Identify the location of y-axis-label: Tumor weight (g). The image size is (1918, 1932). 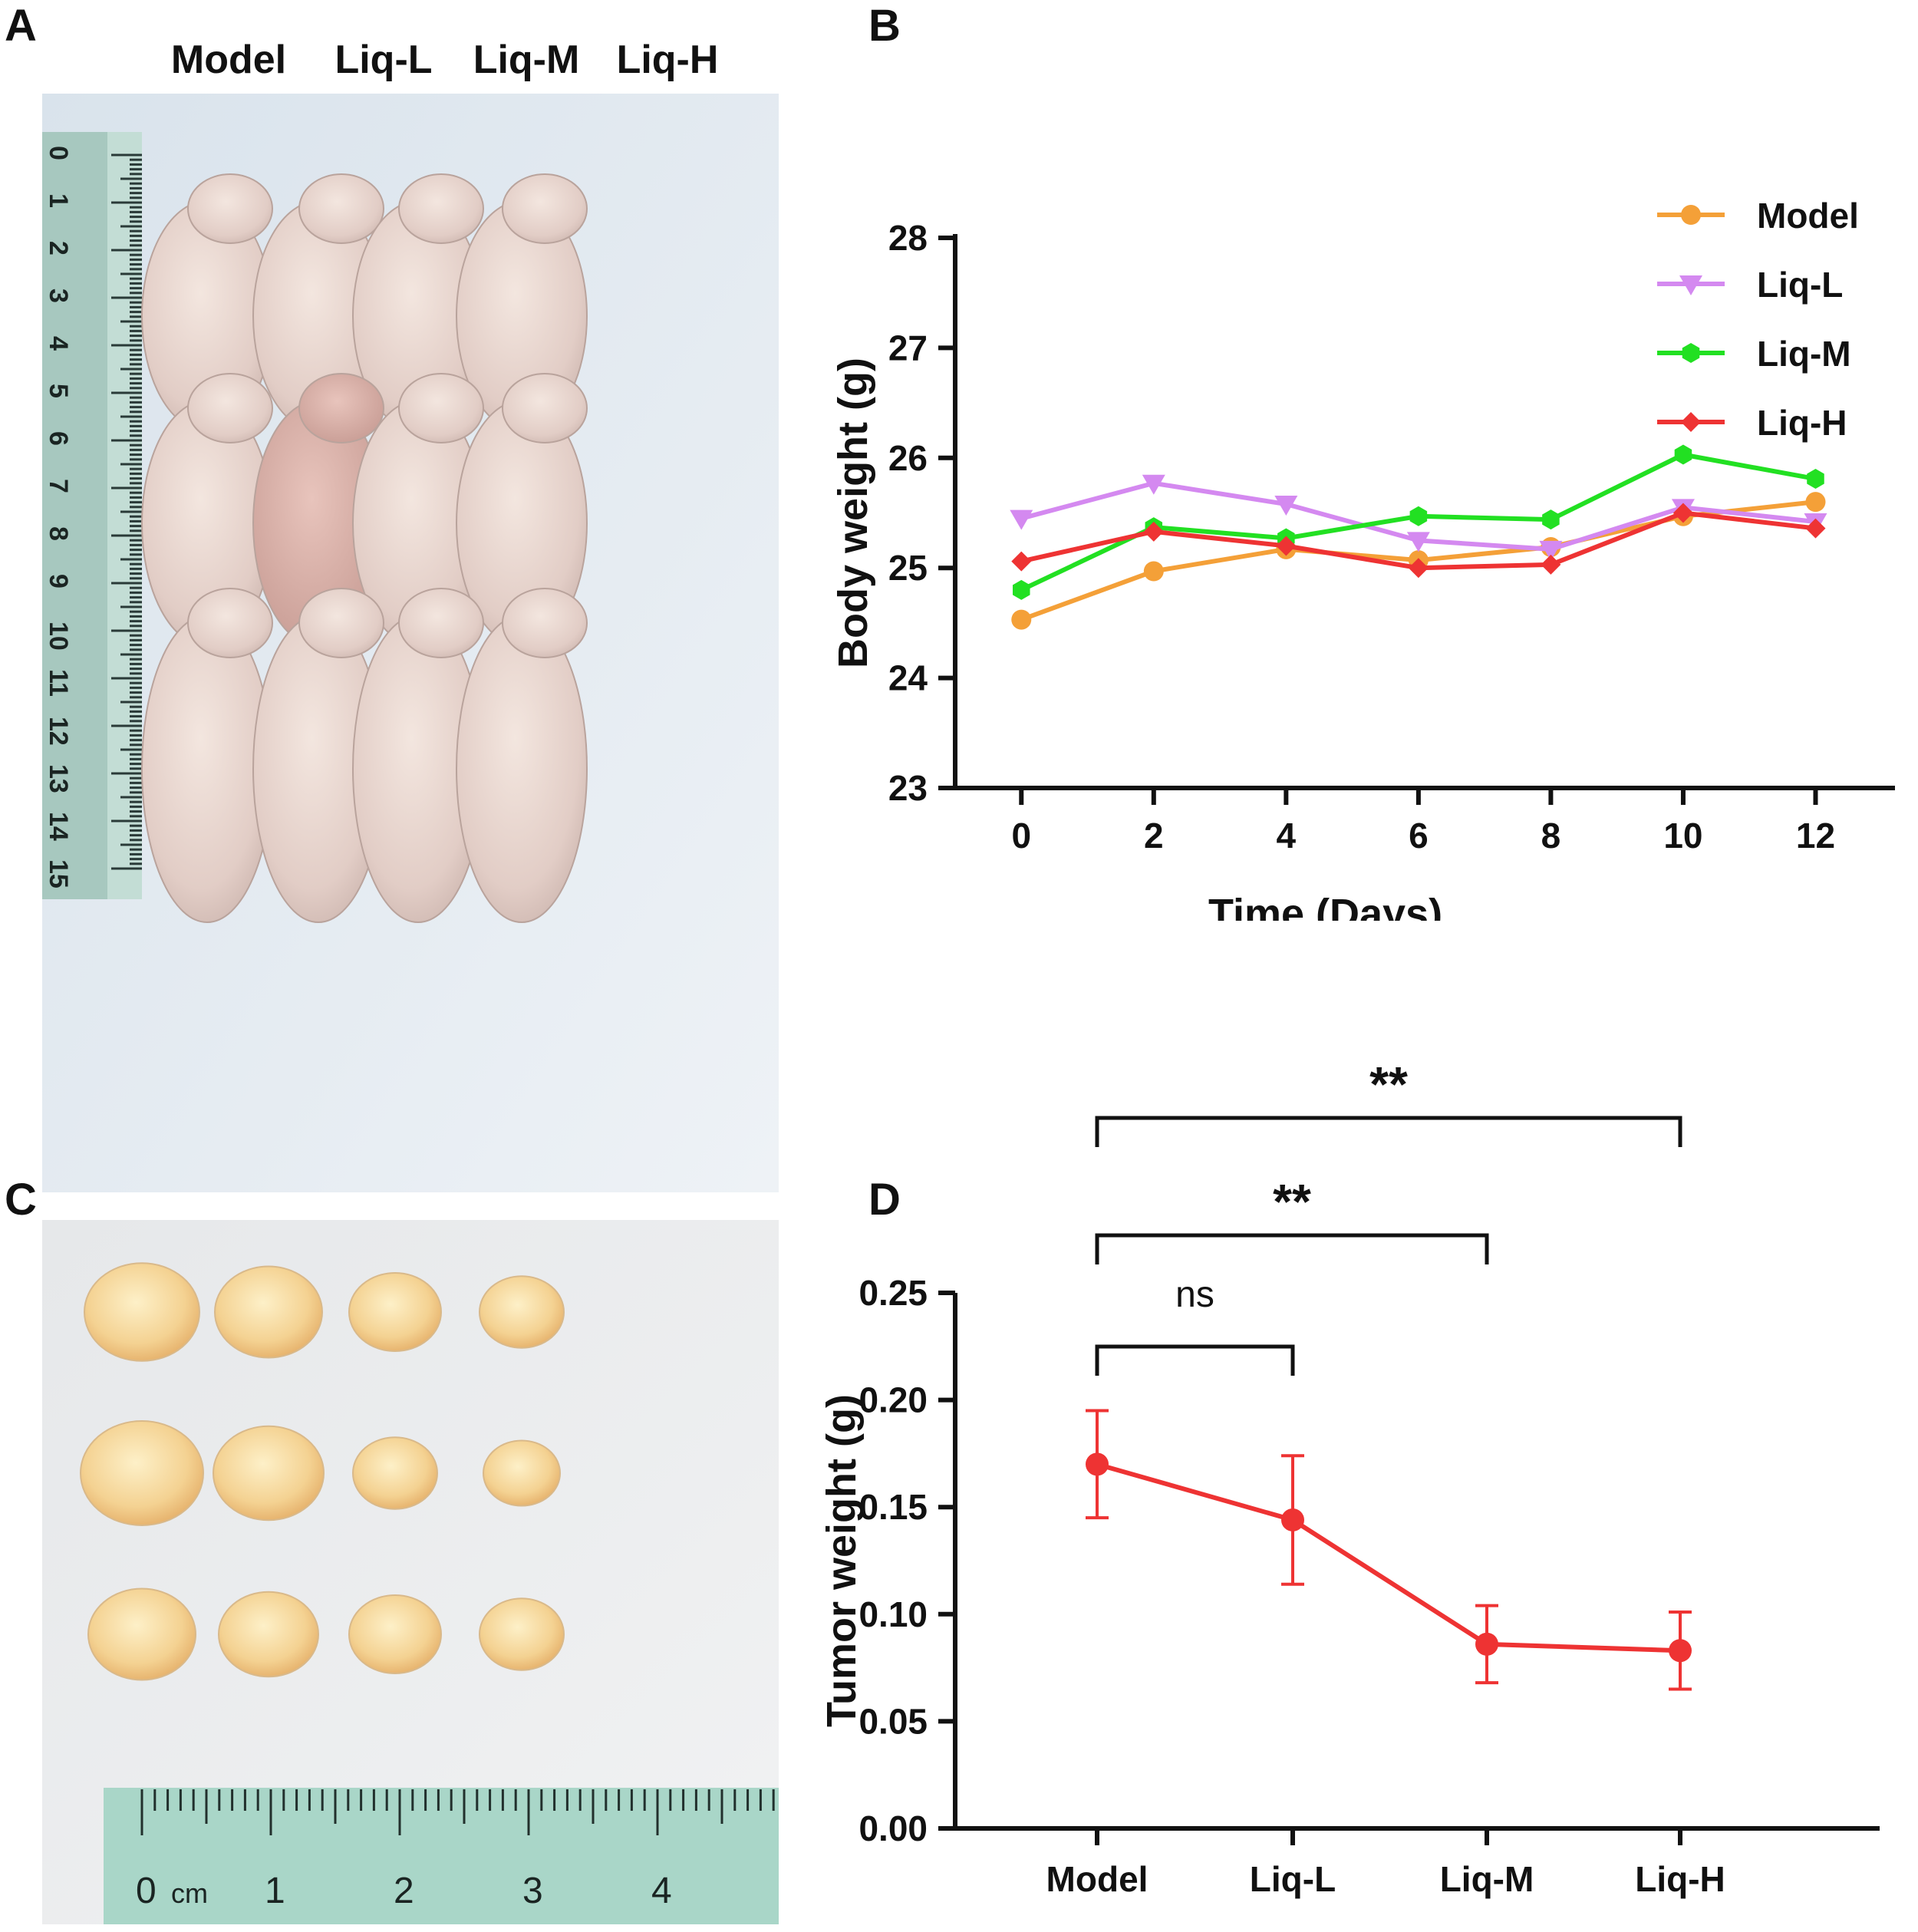
(842, 1560).